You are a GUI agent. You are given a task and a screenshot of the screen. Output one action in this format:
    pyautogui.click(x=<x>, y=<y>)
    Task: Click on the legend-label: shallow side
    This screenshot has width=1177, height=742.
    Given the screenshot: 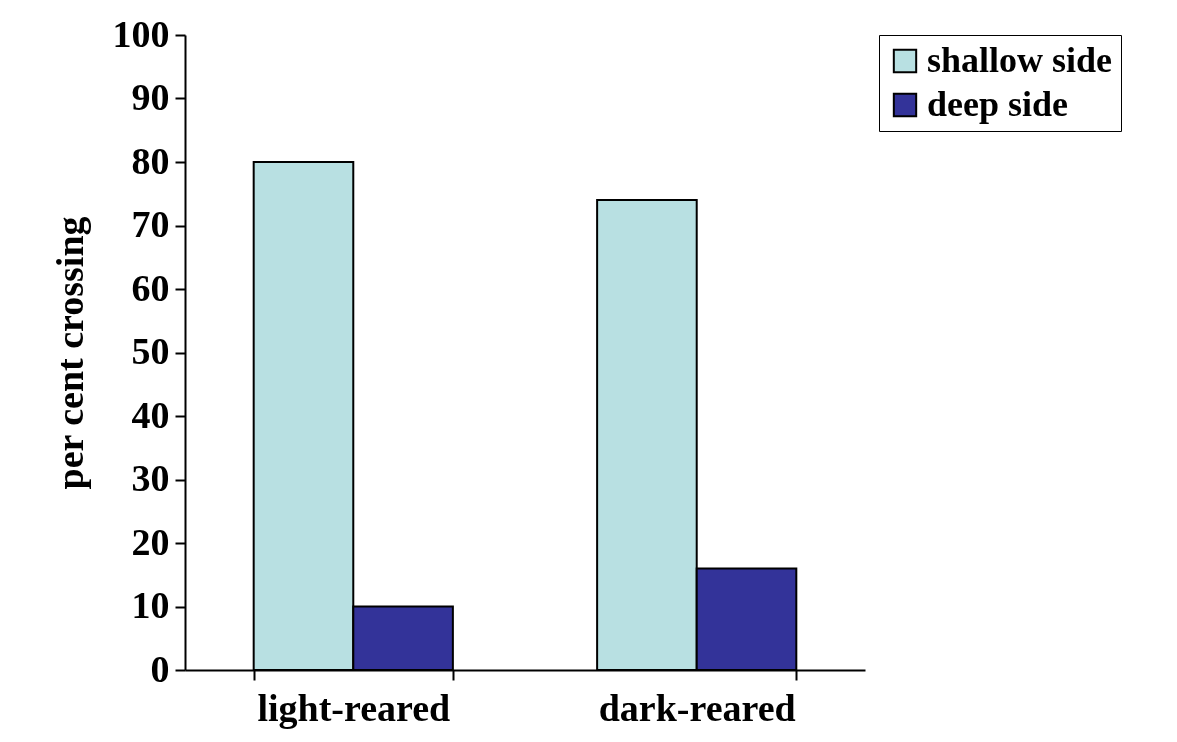 What is the action you would take?
    pyautogui.click(x=1020, y=60)
    